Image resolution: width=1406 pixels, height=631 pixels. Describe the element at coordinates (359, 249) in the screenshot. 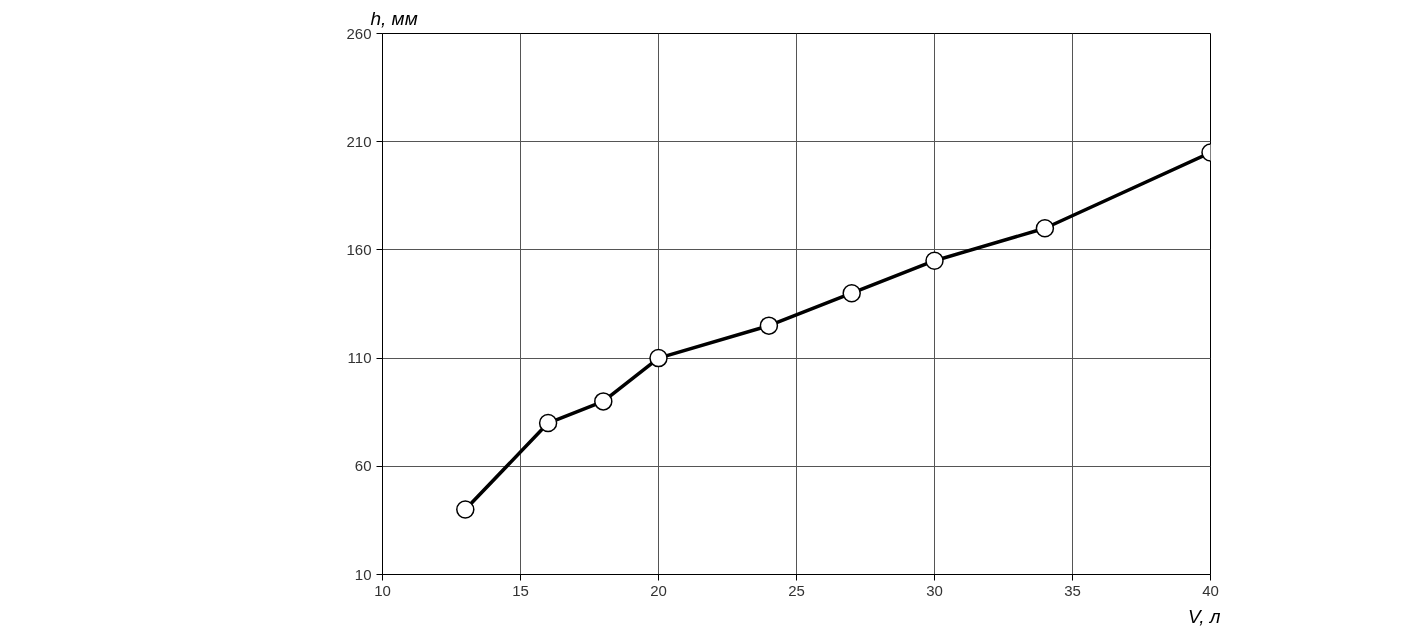

I see `y-tick-label: 160` at that location.